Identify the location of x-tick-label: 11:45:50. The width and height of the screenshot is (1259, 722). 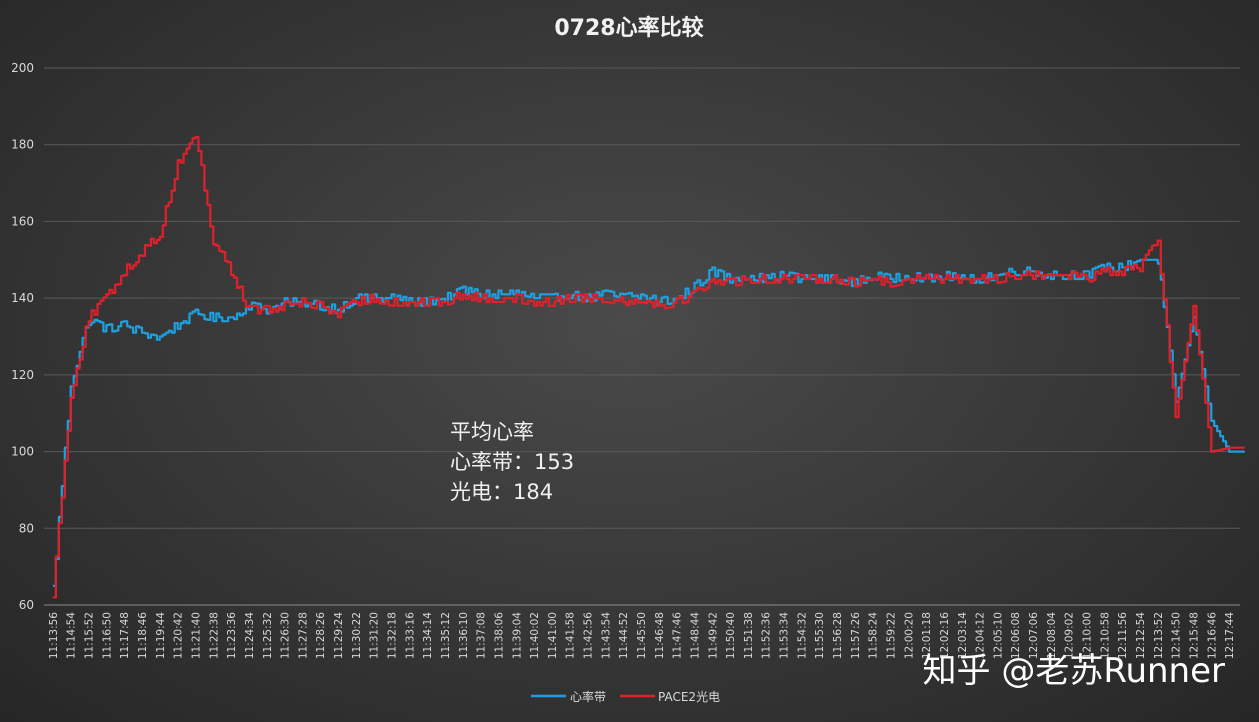
(642, 635).